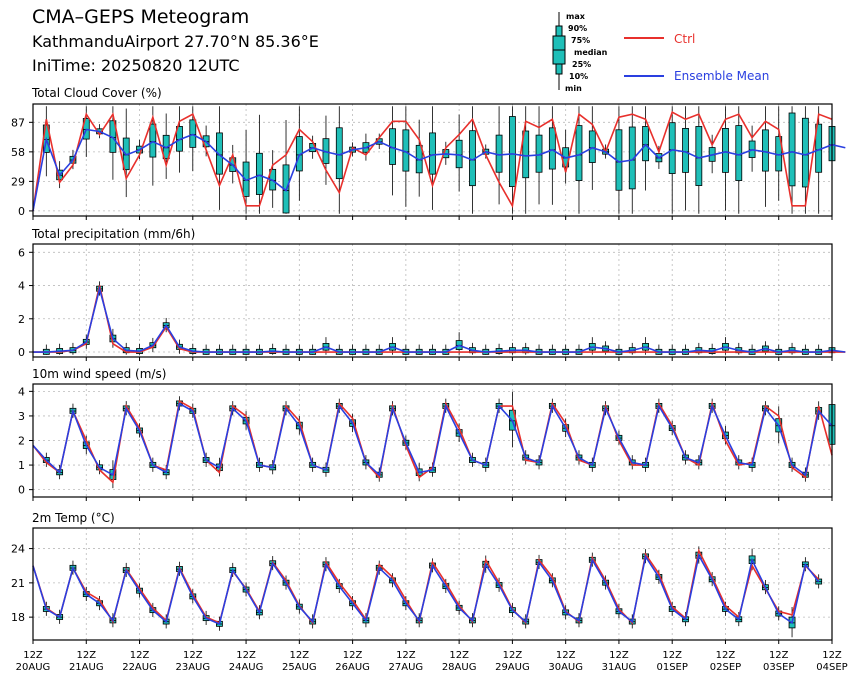 The width and height of the screenshot is (860, 679). What do you see at coordinates (671, 667) in the screenshot?
I see `x-tick-date-label: 01SEP` at bounding box center [671, 667].